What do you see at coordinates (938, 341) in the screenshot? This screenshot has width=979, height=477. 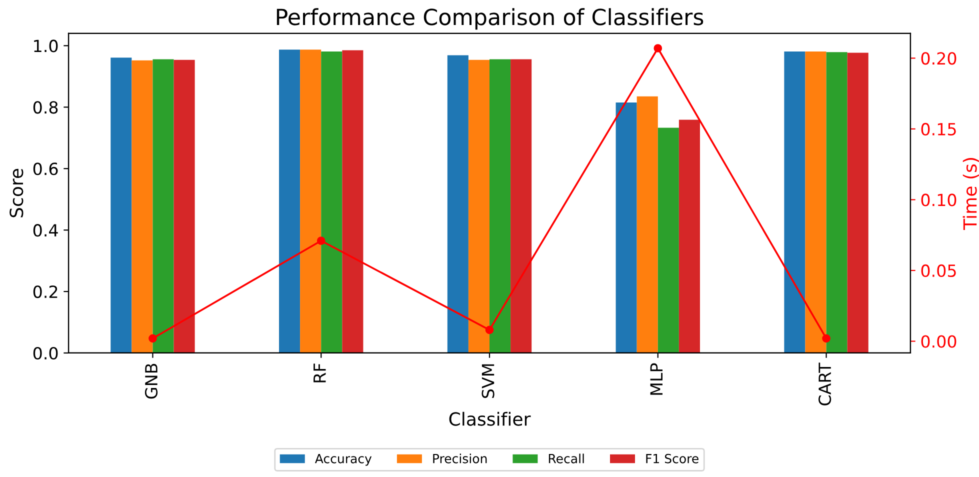 I see `y2-tick-label: 0.00` at bounding box center [938, 341].